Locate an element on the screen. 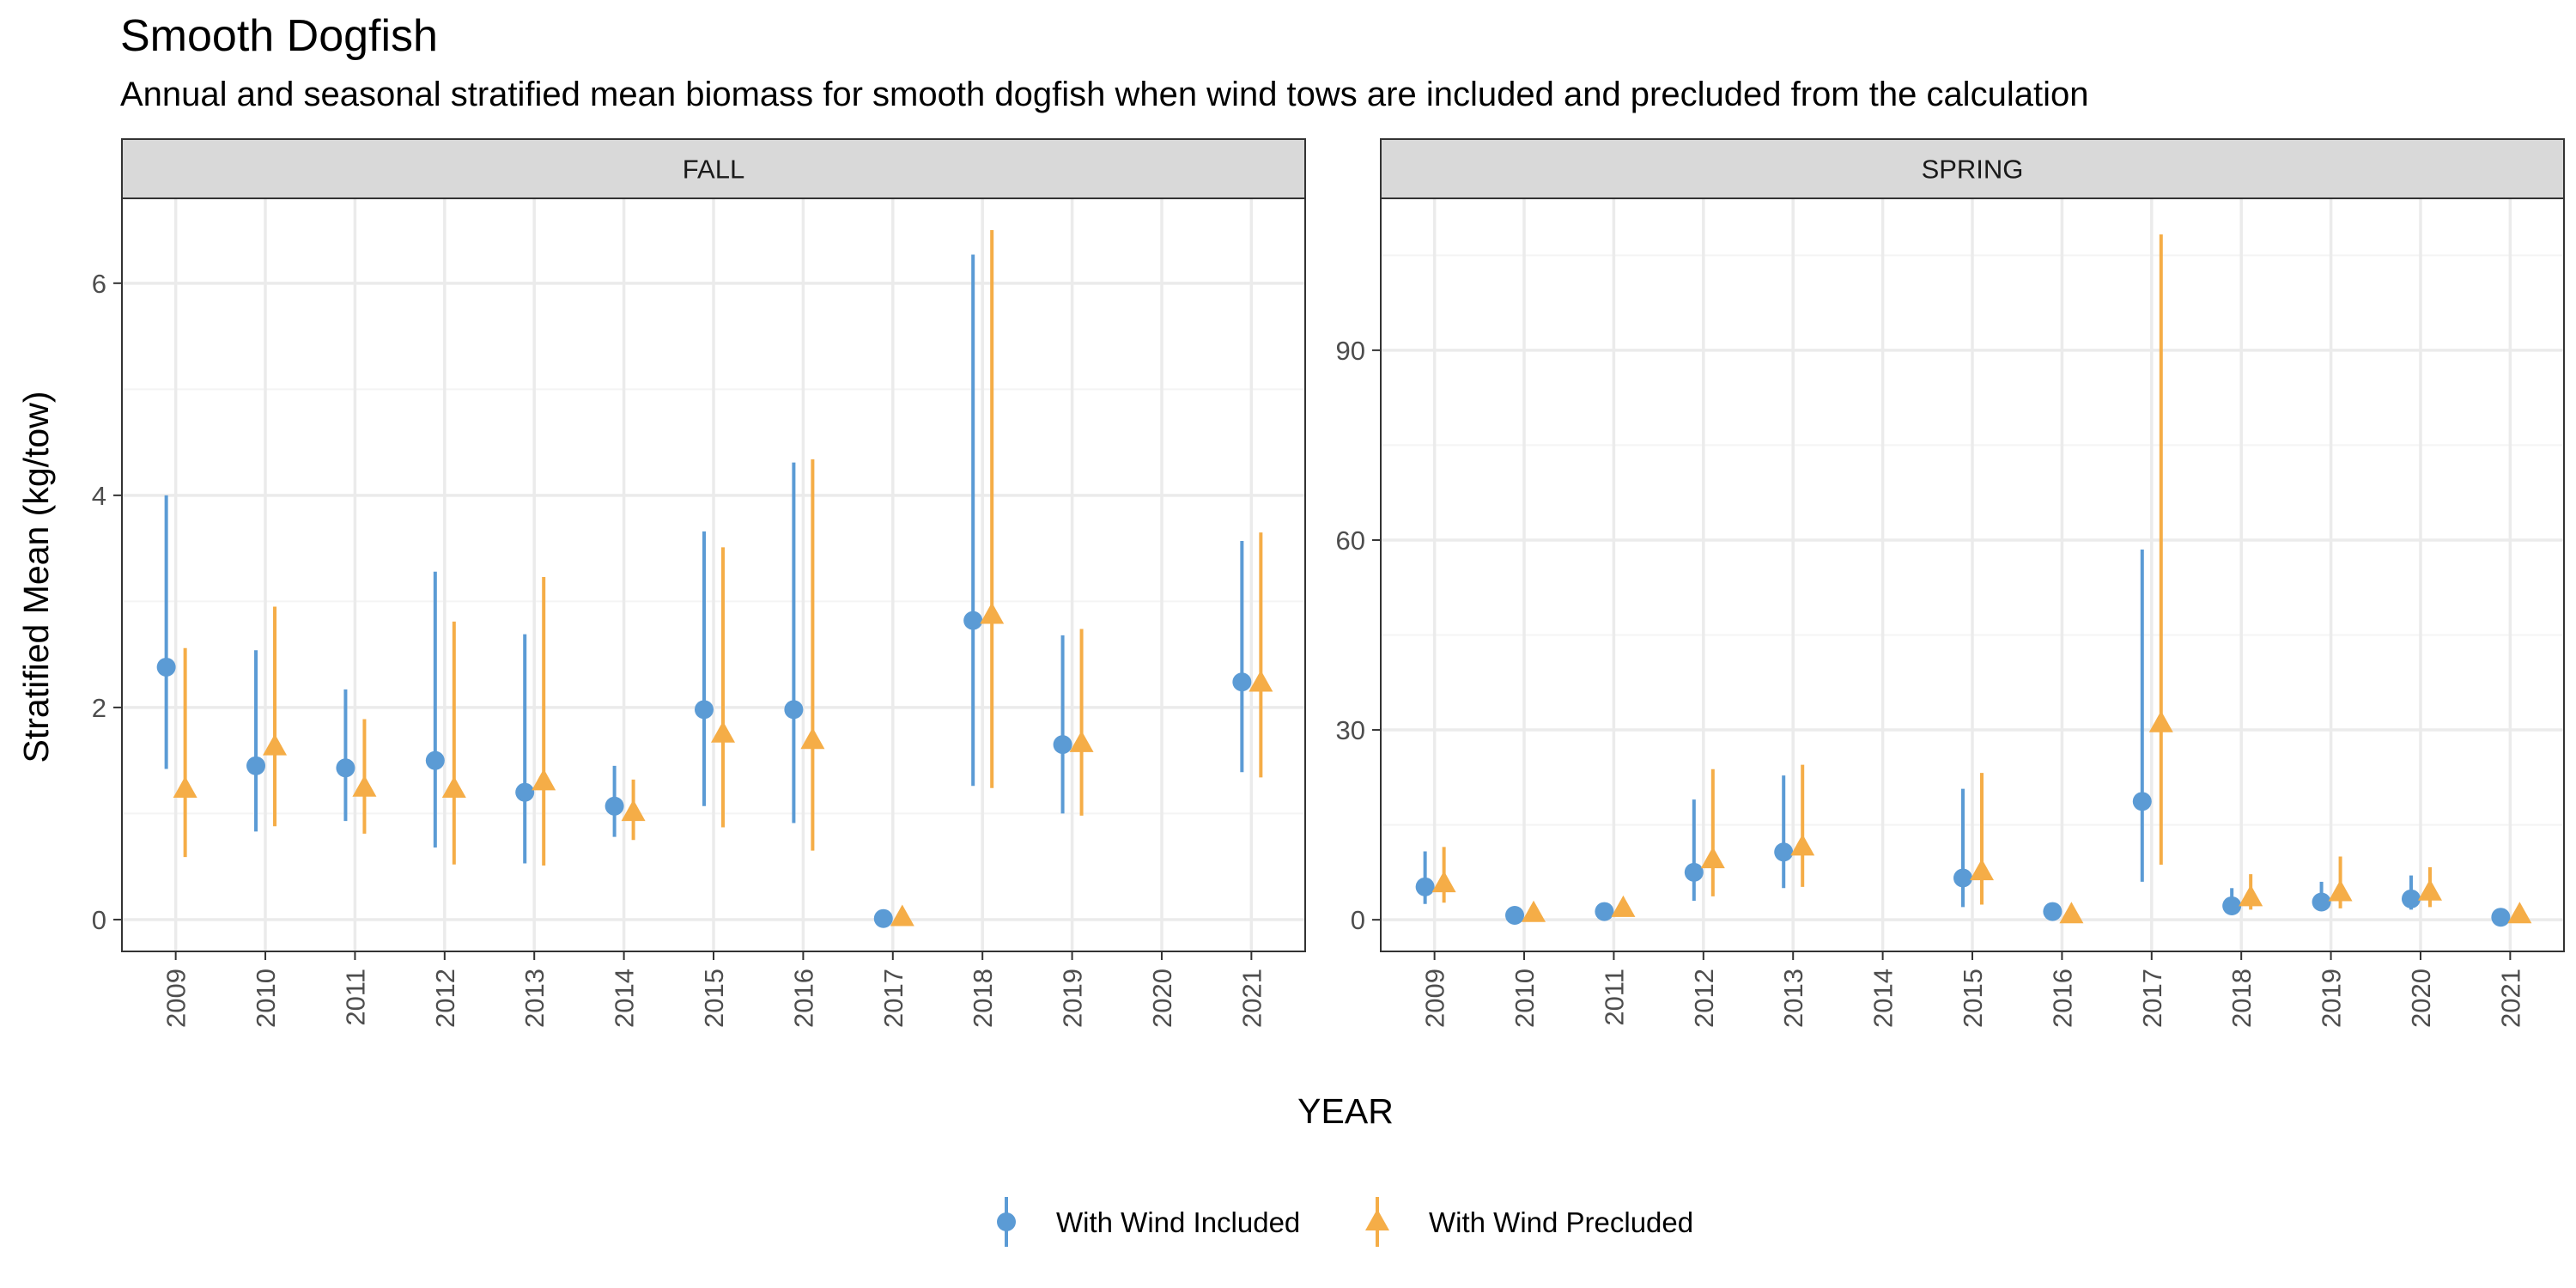 This screenshot has height=1288, width=2576. y-tick-label: 4 is located at coordinates (99, 496).